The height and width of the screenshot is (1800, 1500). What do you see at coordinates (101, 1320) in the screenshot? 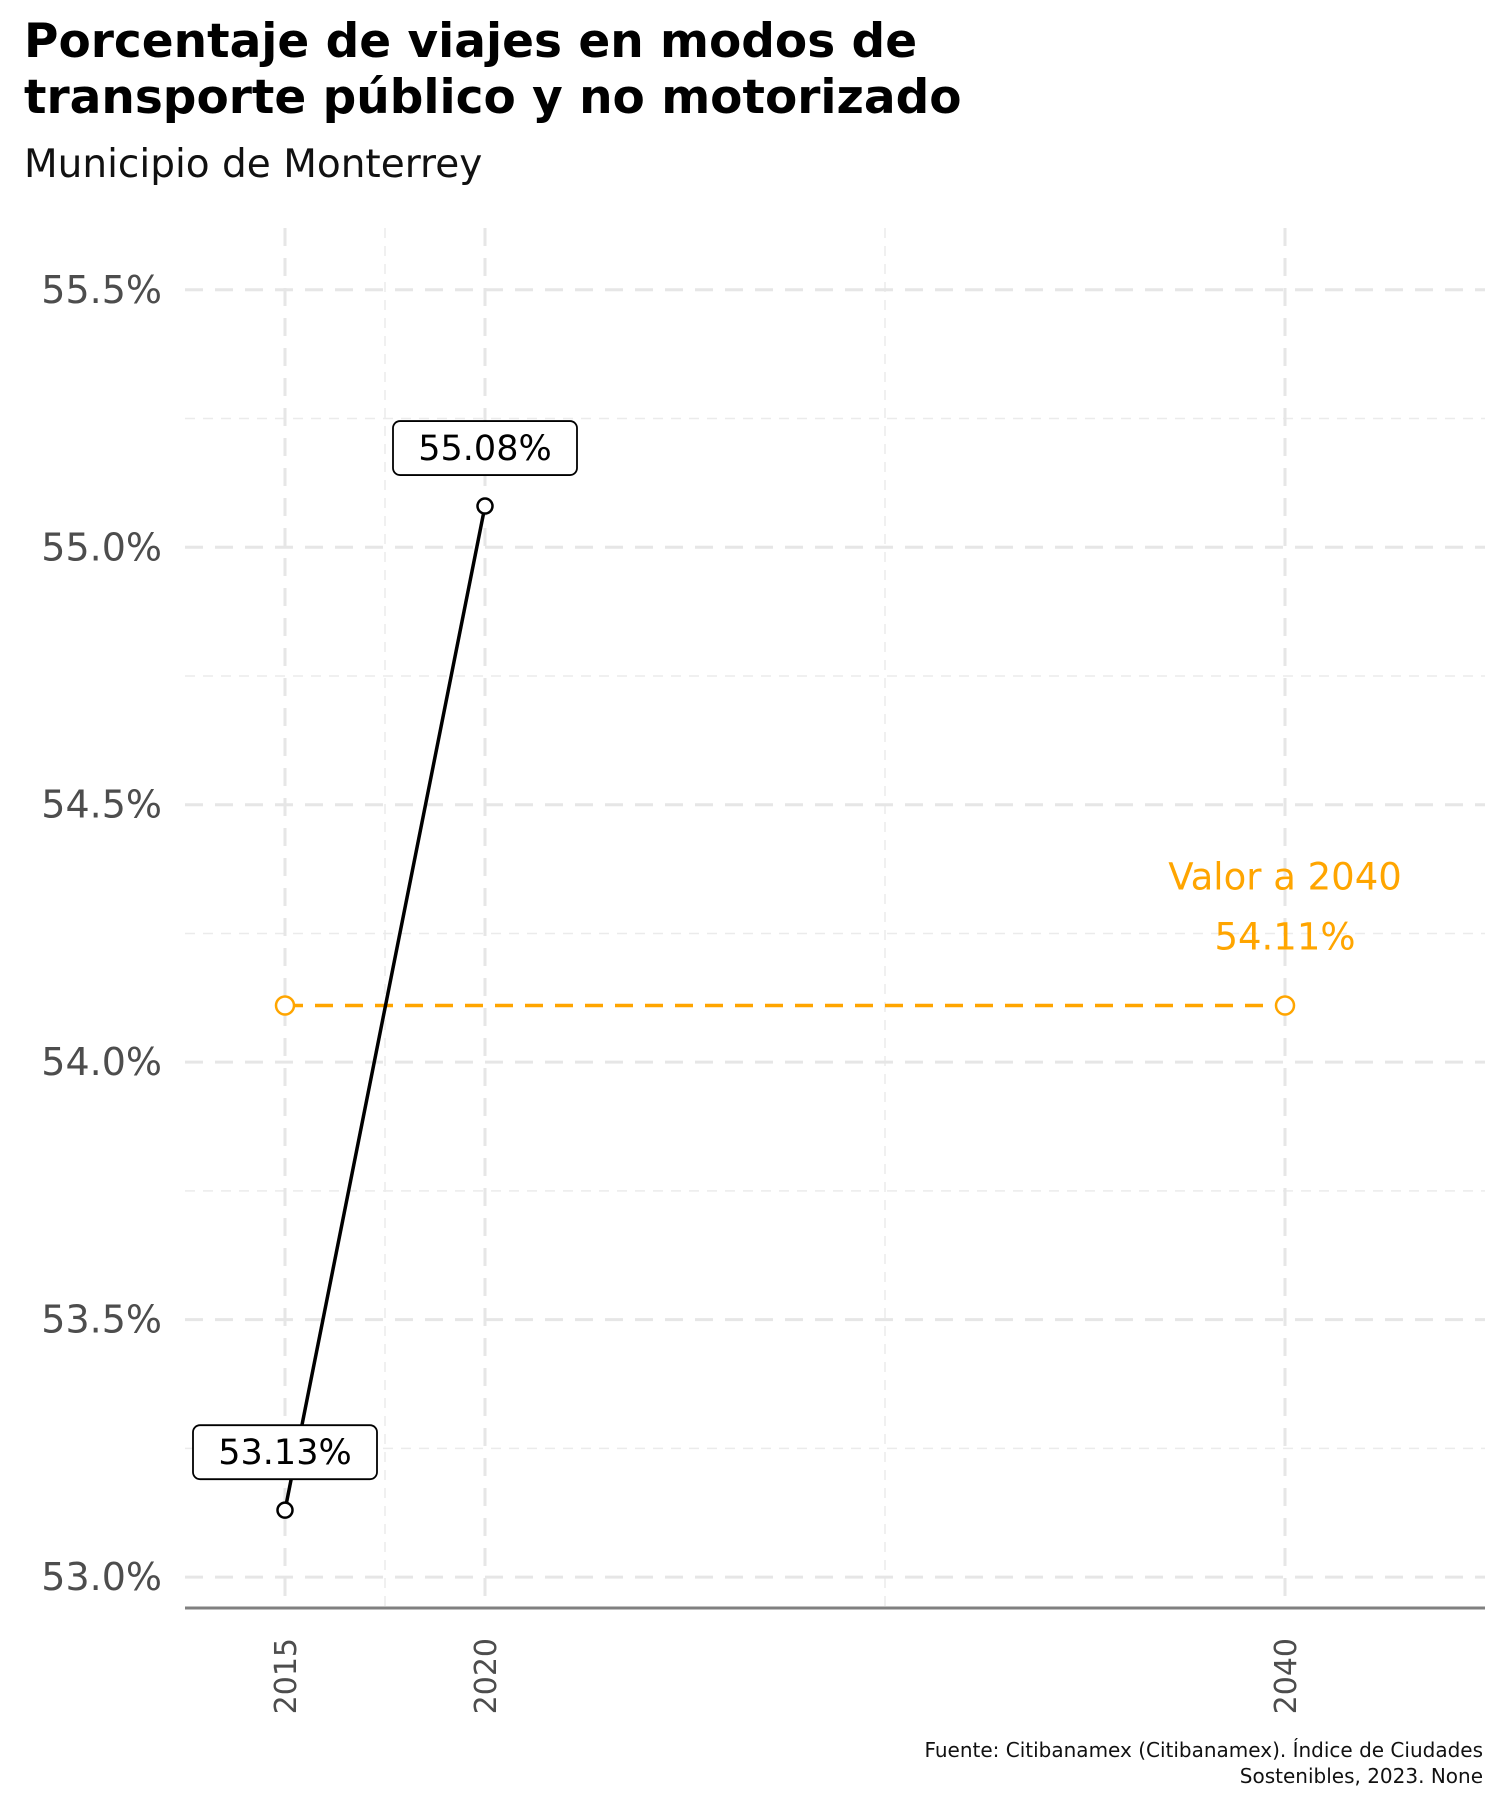
I see `y-tick-label: 53.5%` at bounding box center [101, 1320].